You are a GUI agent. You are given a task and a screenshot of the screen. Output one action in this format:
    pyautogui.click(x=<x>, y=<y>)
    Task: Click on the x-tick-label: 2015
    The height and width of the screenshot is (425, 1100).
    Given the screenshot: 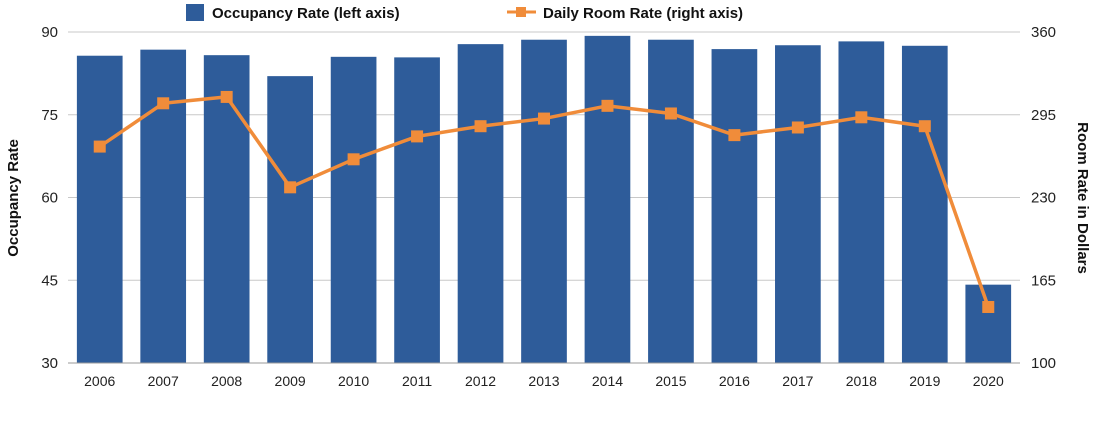 What is the action you would take?
    pyautogui.click(x=670, y=381)
    